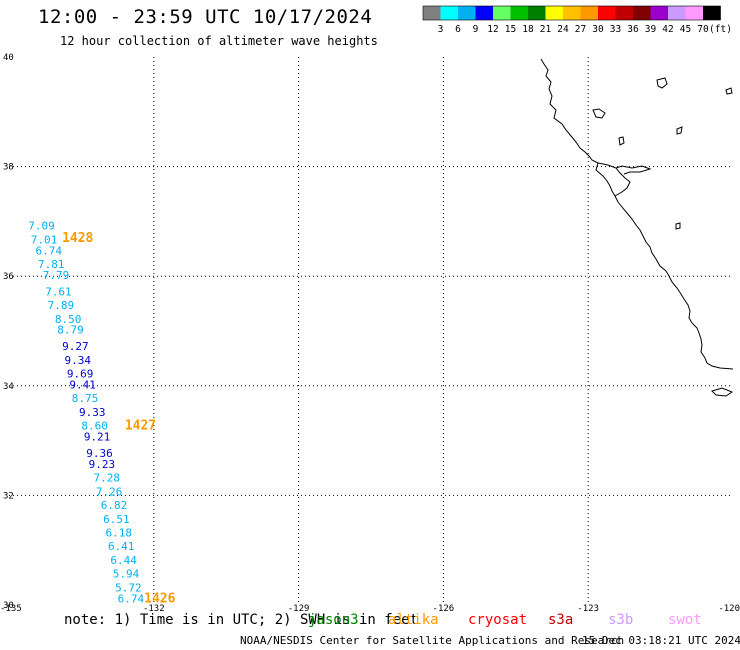 The image size is (740, 650). Describe the element at coordinates (126, 574) in the screenshot. I see `wave-height-value: 5.94` at that location.